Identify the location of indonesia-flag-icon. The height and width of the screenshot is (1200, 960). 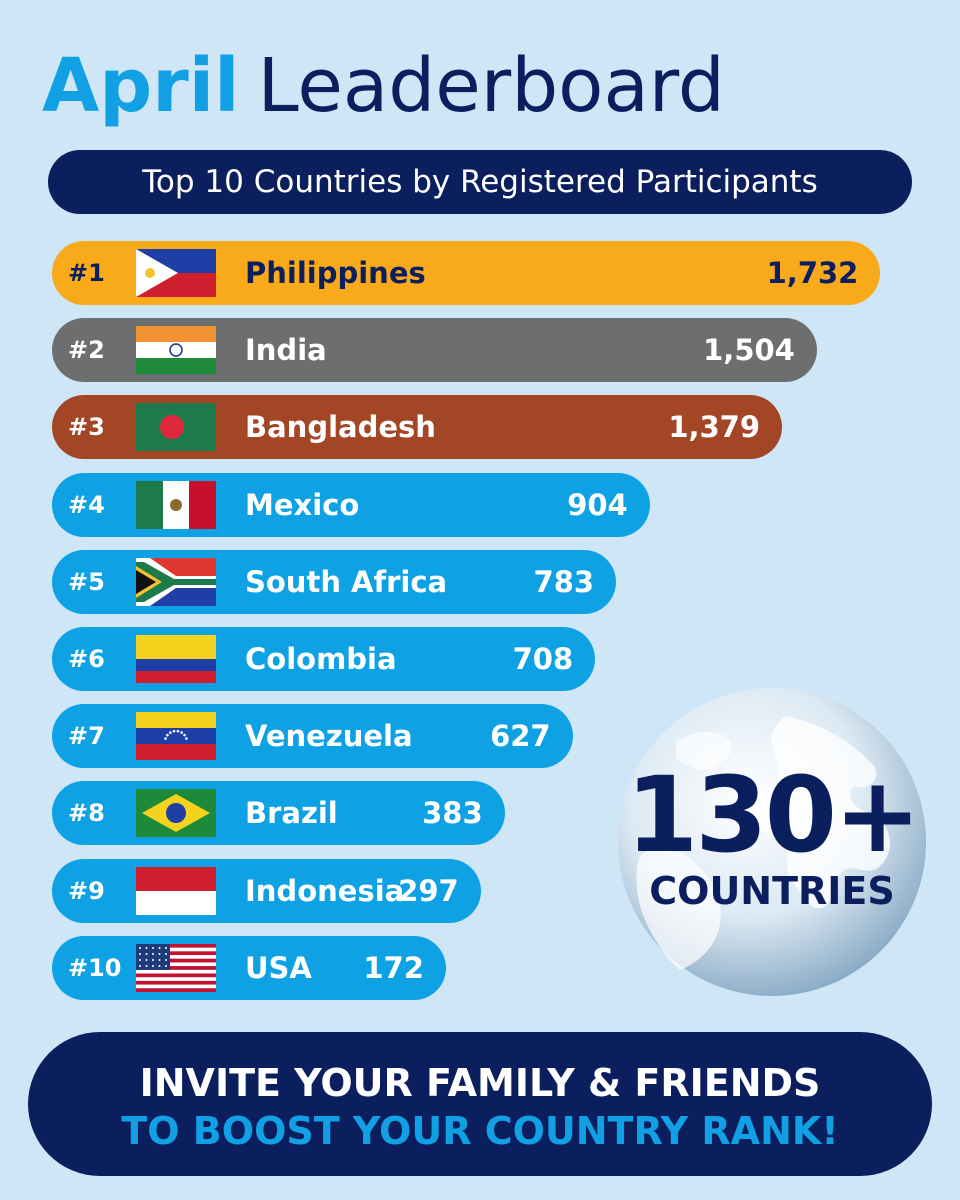
(176, 890).